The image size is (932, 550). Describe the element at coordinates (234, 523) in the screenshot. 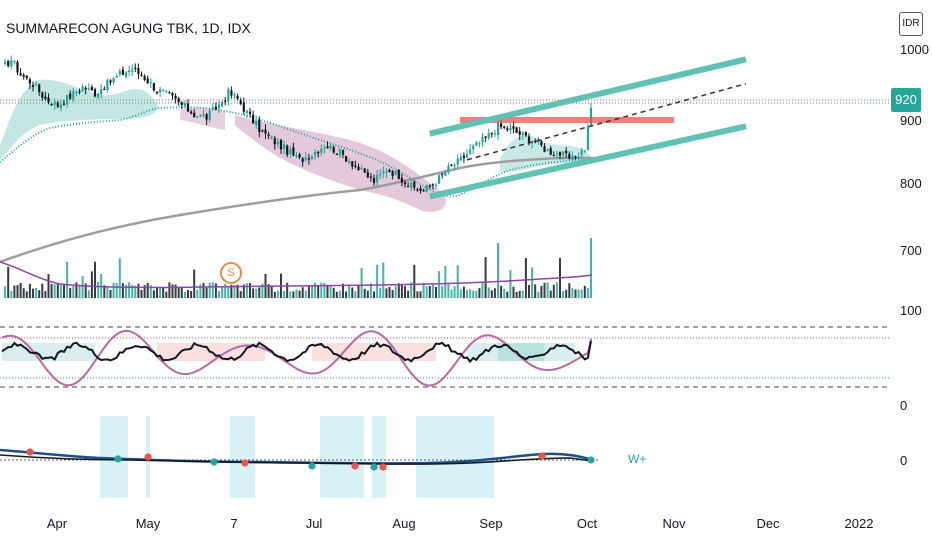

I see `x-tick-7: 7` at that location.